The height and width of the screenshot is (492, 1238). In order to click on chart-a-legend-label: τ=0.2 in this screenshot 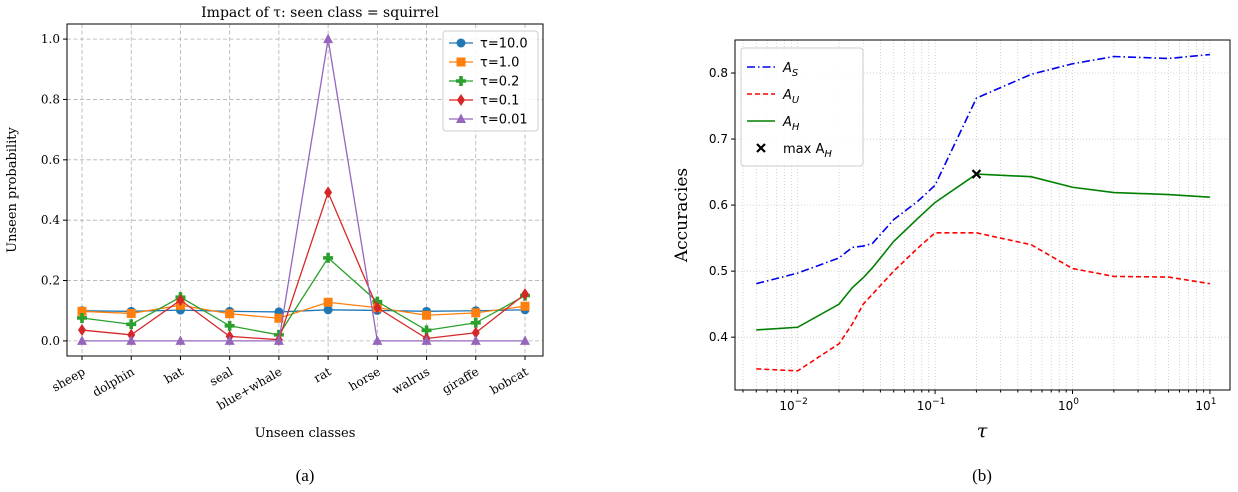, I will do `click(499, 82)`.